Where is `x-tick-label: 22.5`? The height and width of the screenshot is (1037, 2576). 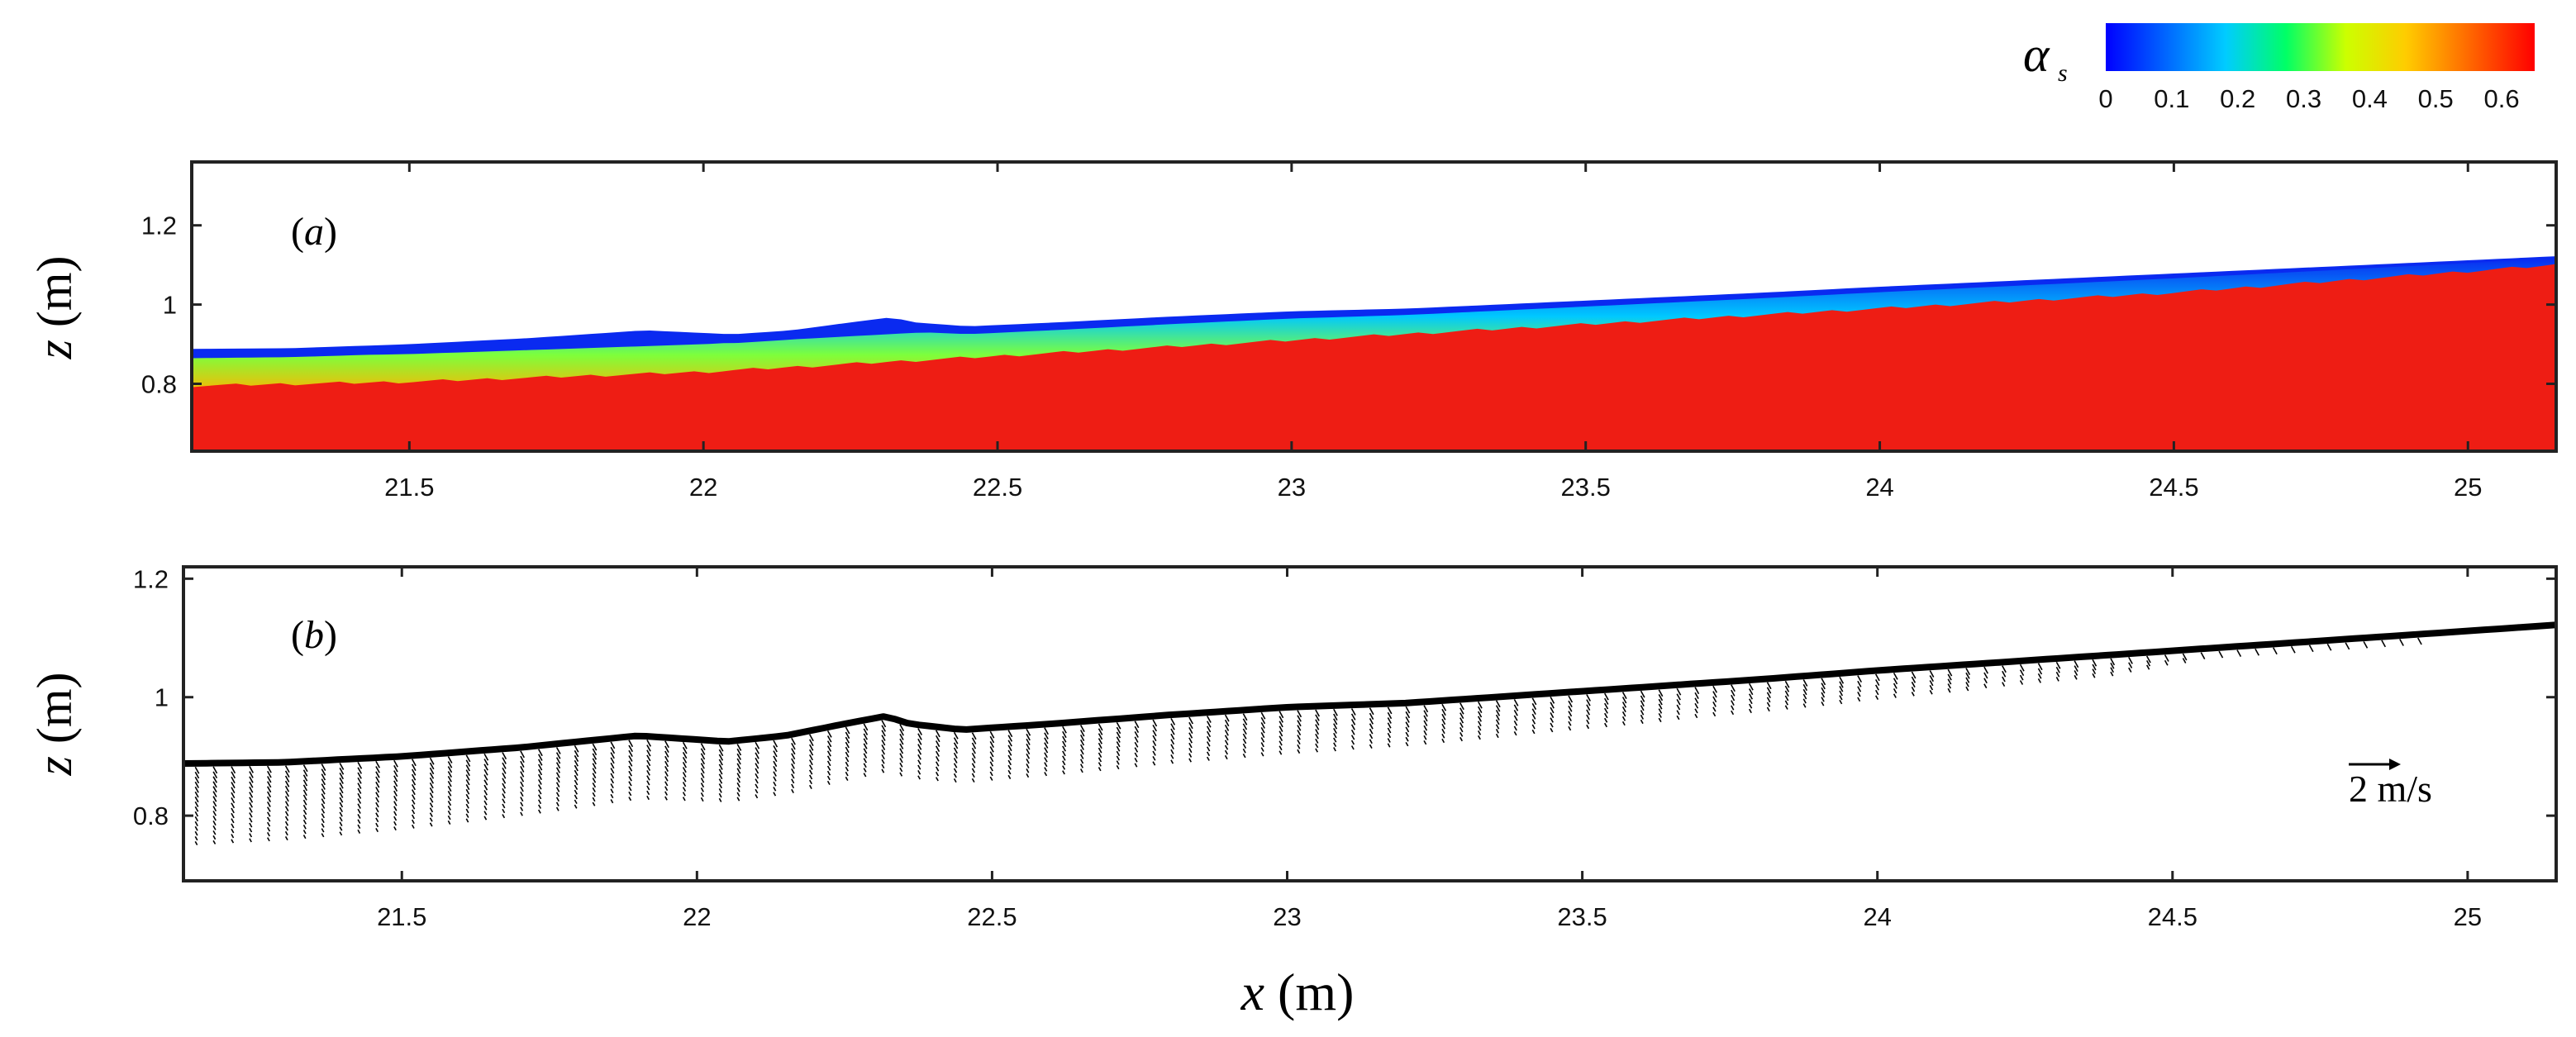 x-tick-label: 22.5 is located at coordinates (992, 916).